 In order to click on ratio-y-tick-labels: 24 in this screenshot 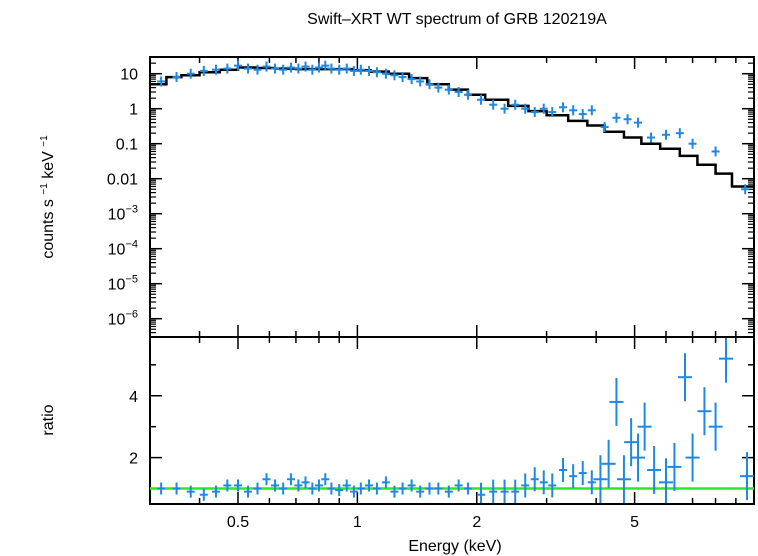, I will do `click(133, 428)`.